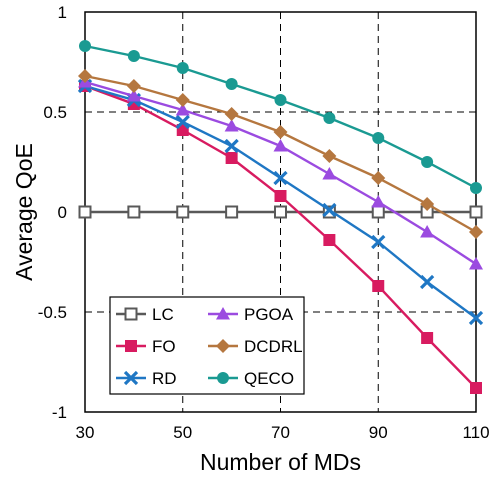  Describe the element at coordinates (62, 12) in the screenshot. I see `y-tick-label: 1` at that location.